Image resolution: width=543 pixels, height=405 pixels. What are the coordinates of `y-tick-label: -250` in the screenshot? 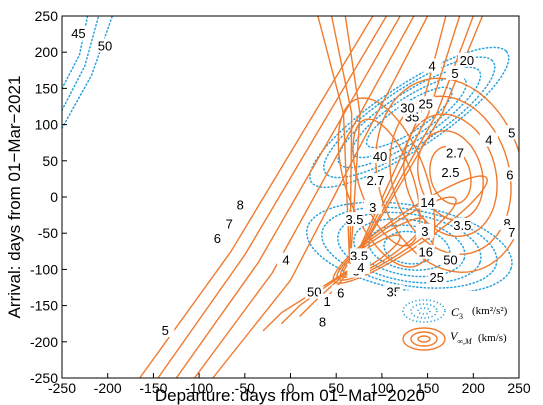 It's located at (44, 378).